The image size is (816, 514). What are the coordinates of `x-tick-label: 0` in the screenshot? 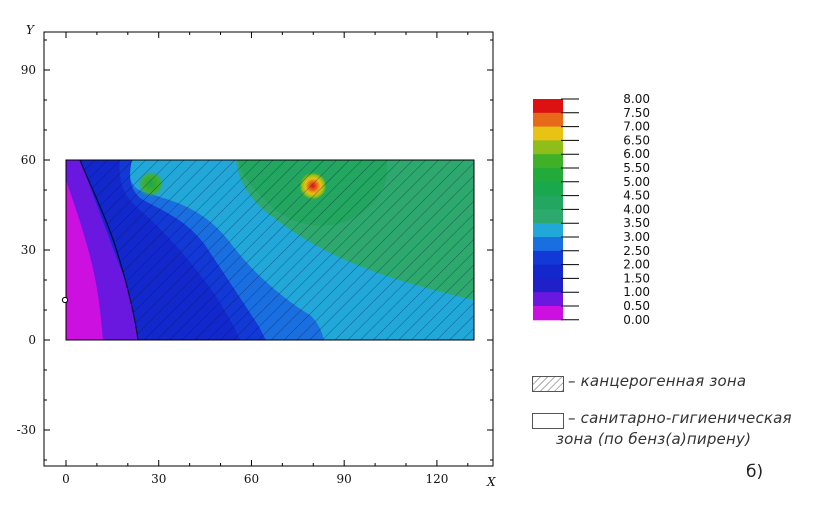 It's located at (66, 479).